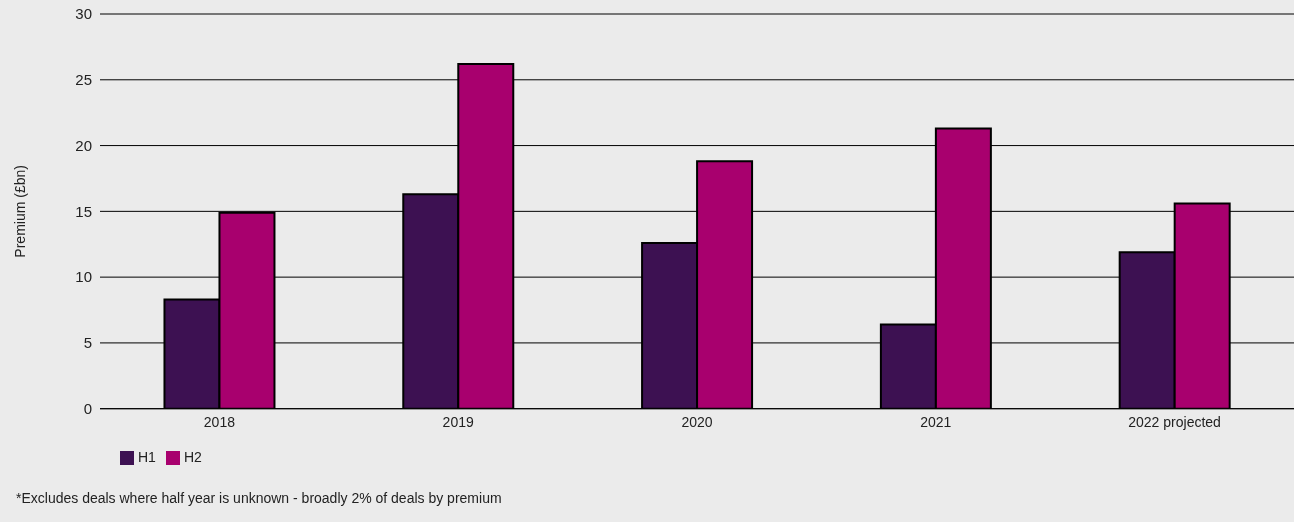  I want to click on x-tick-label: 2022 projected, so click(1174, 421).